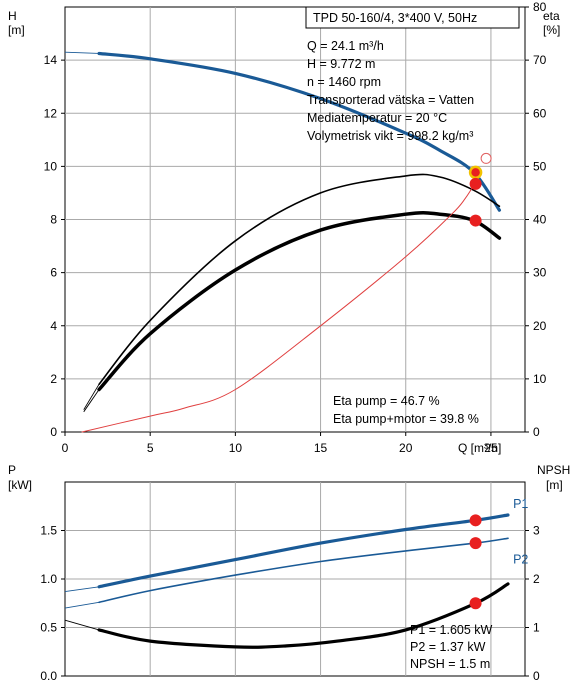  Describe the element at coordinates (540, 326) in the screenshot. I see `right-tick-label: 20` at that location.